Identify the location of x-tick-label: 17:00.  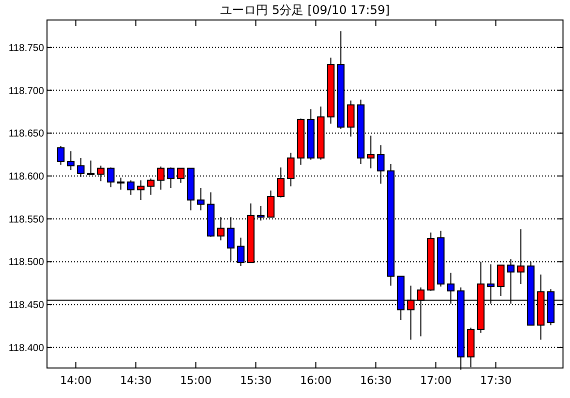
(436, 380).